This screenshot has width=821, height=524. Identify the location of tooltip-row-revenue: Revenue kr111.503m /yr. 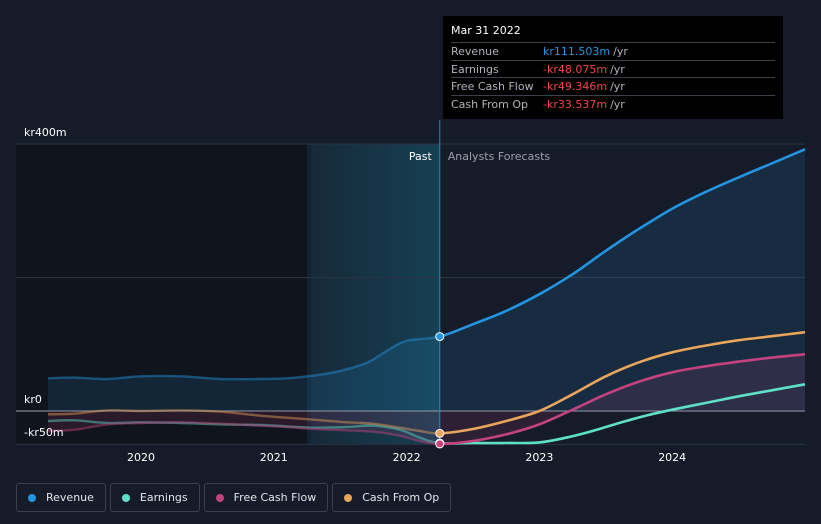
(613, 51).